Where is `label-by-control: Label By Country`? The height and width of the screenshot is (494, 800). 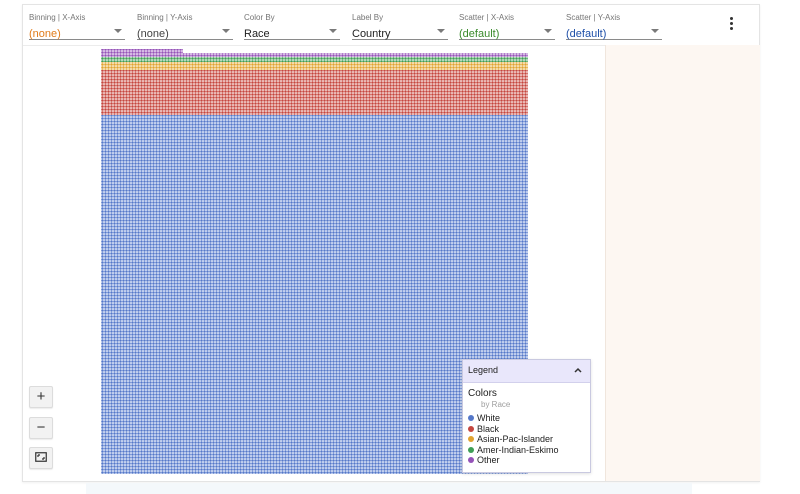
label-by-control: Label By Country is located at coordinates (400, 26).